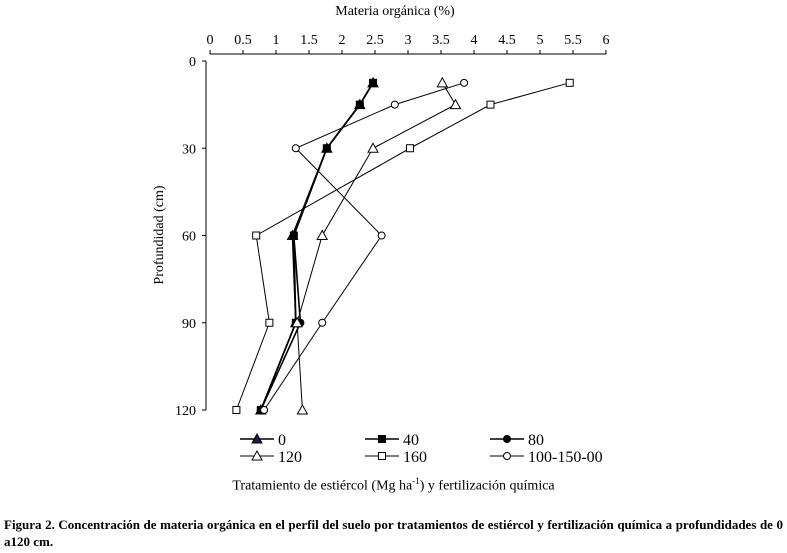 Image resolution: width=787 pixels, height=553 pixels. I want to click on y-tick-label: 90, so click(189, 324).